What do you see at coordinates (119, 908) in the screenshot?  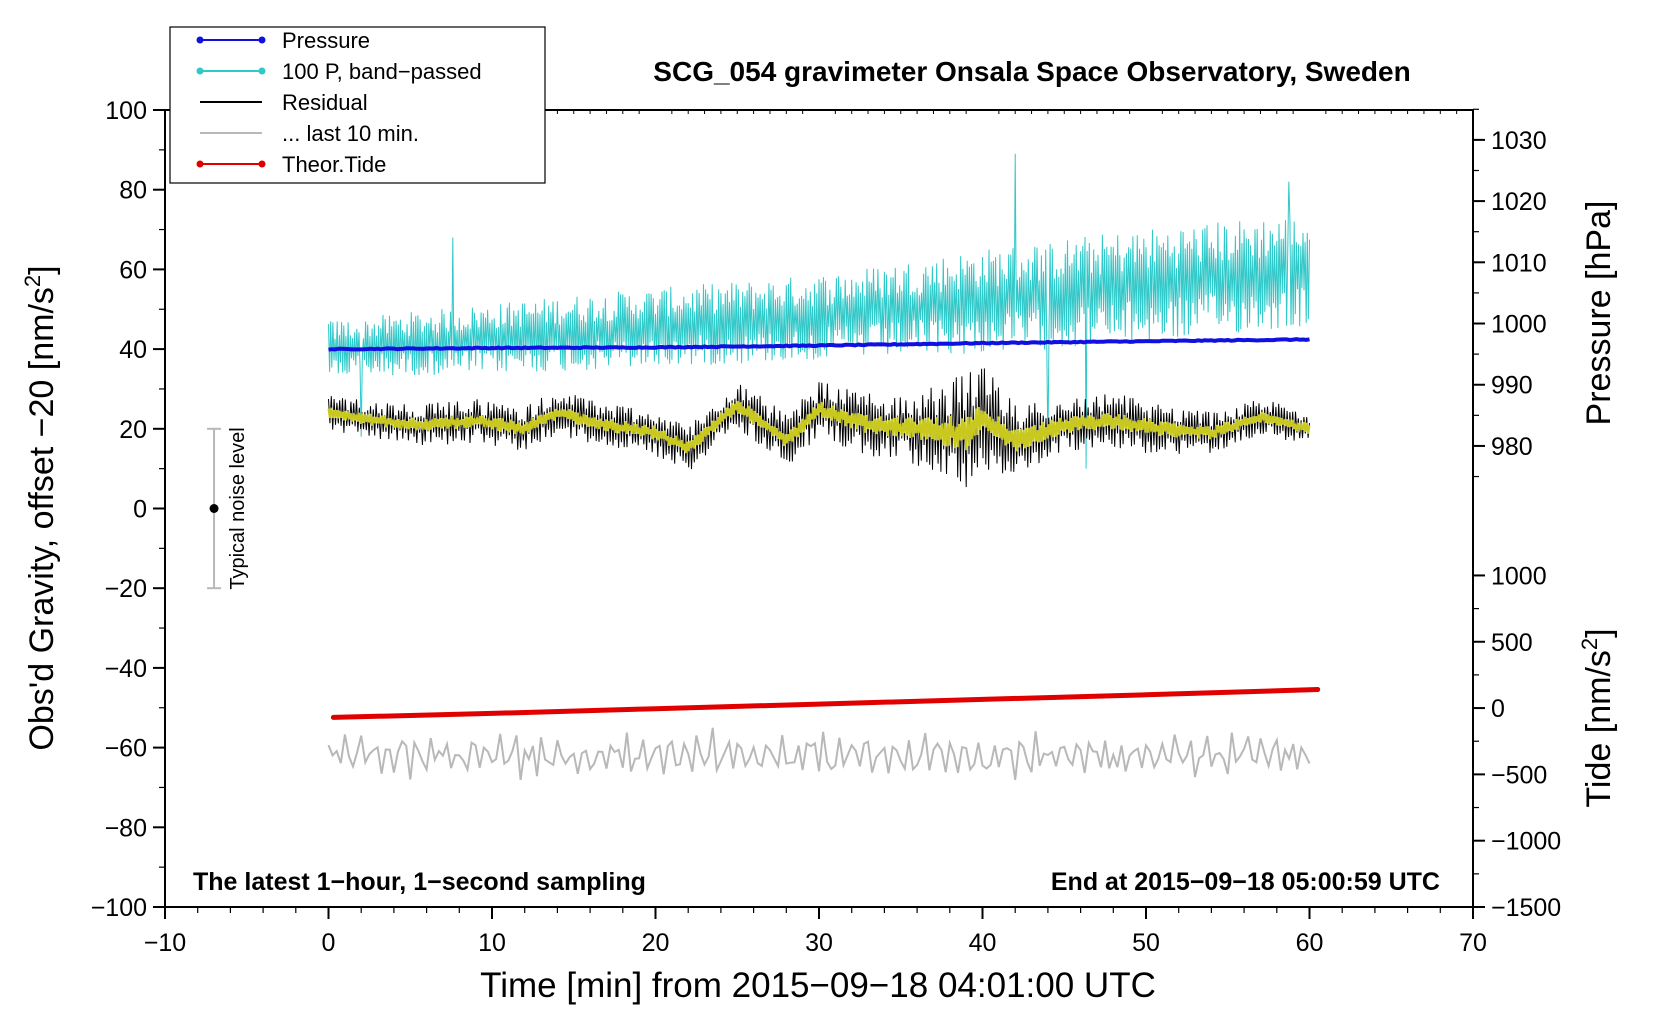 I see `y-tick-label: −100` at bounding box center [119, 908].